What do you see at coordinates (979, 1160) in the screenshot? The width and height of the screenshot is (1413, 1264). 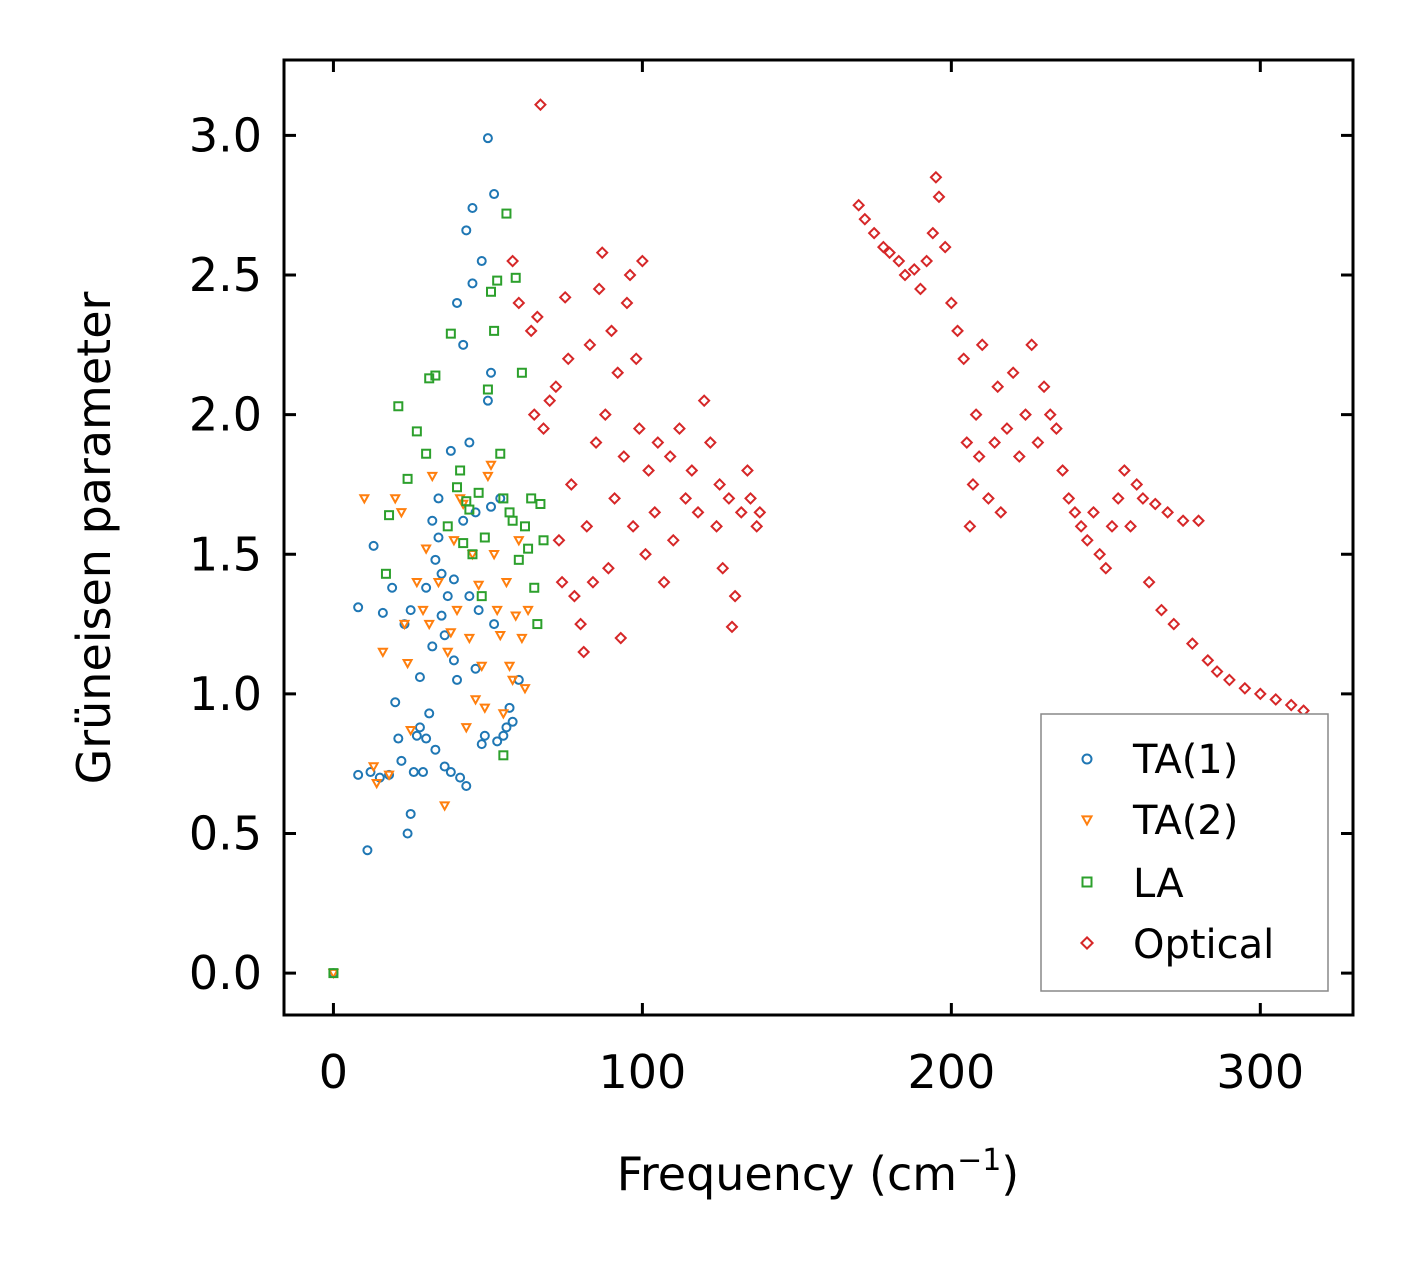 I see `x-axis-title-superscript: −1` at bounding box center [979, 1160].